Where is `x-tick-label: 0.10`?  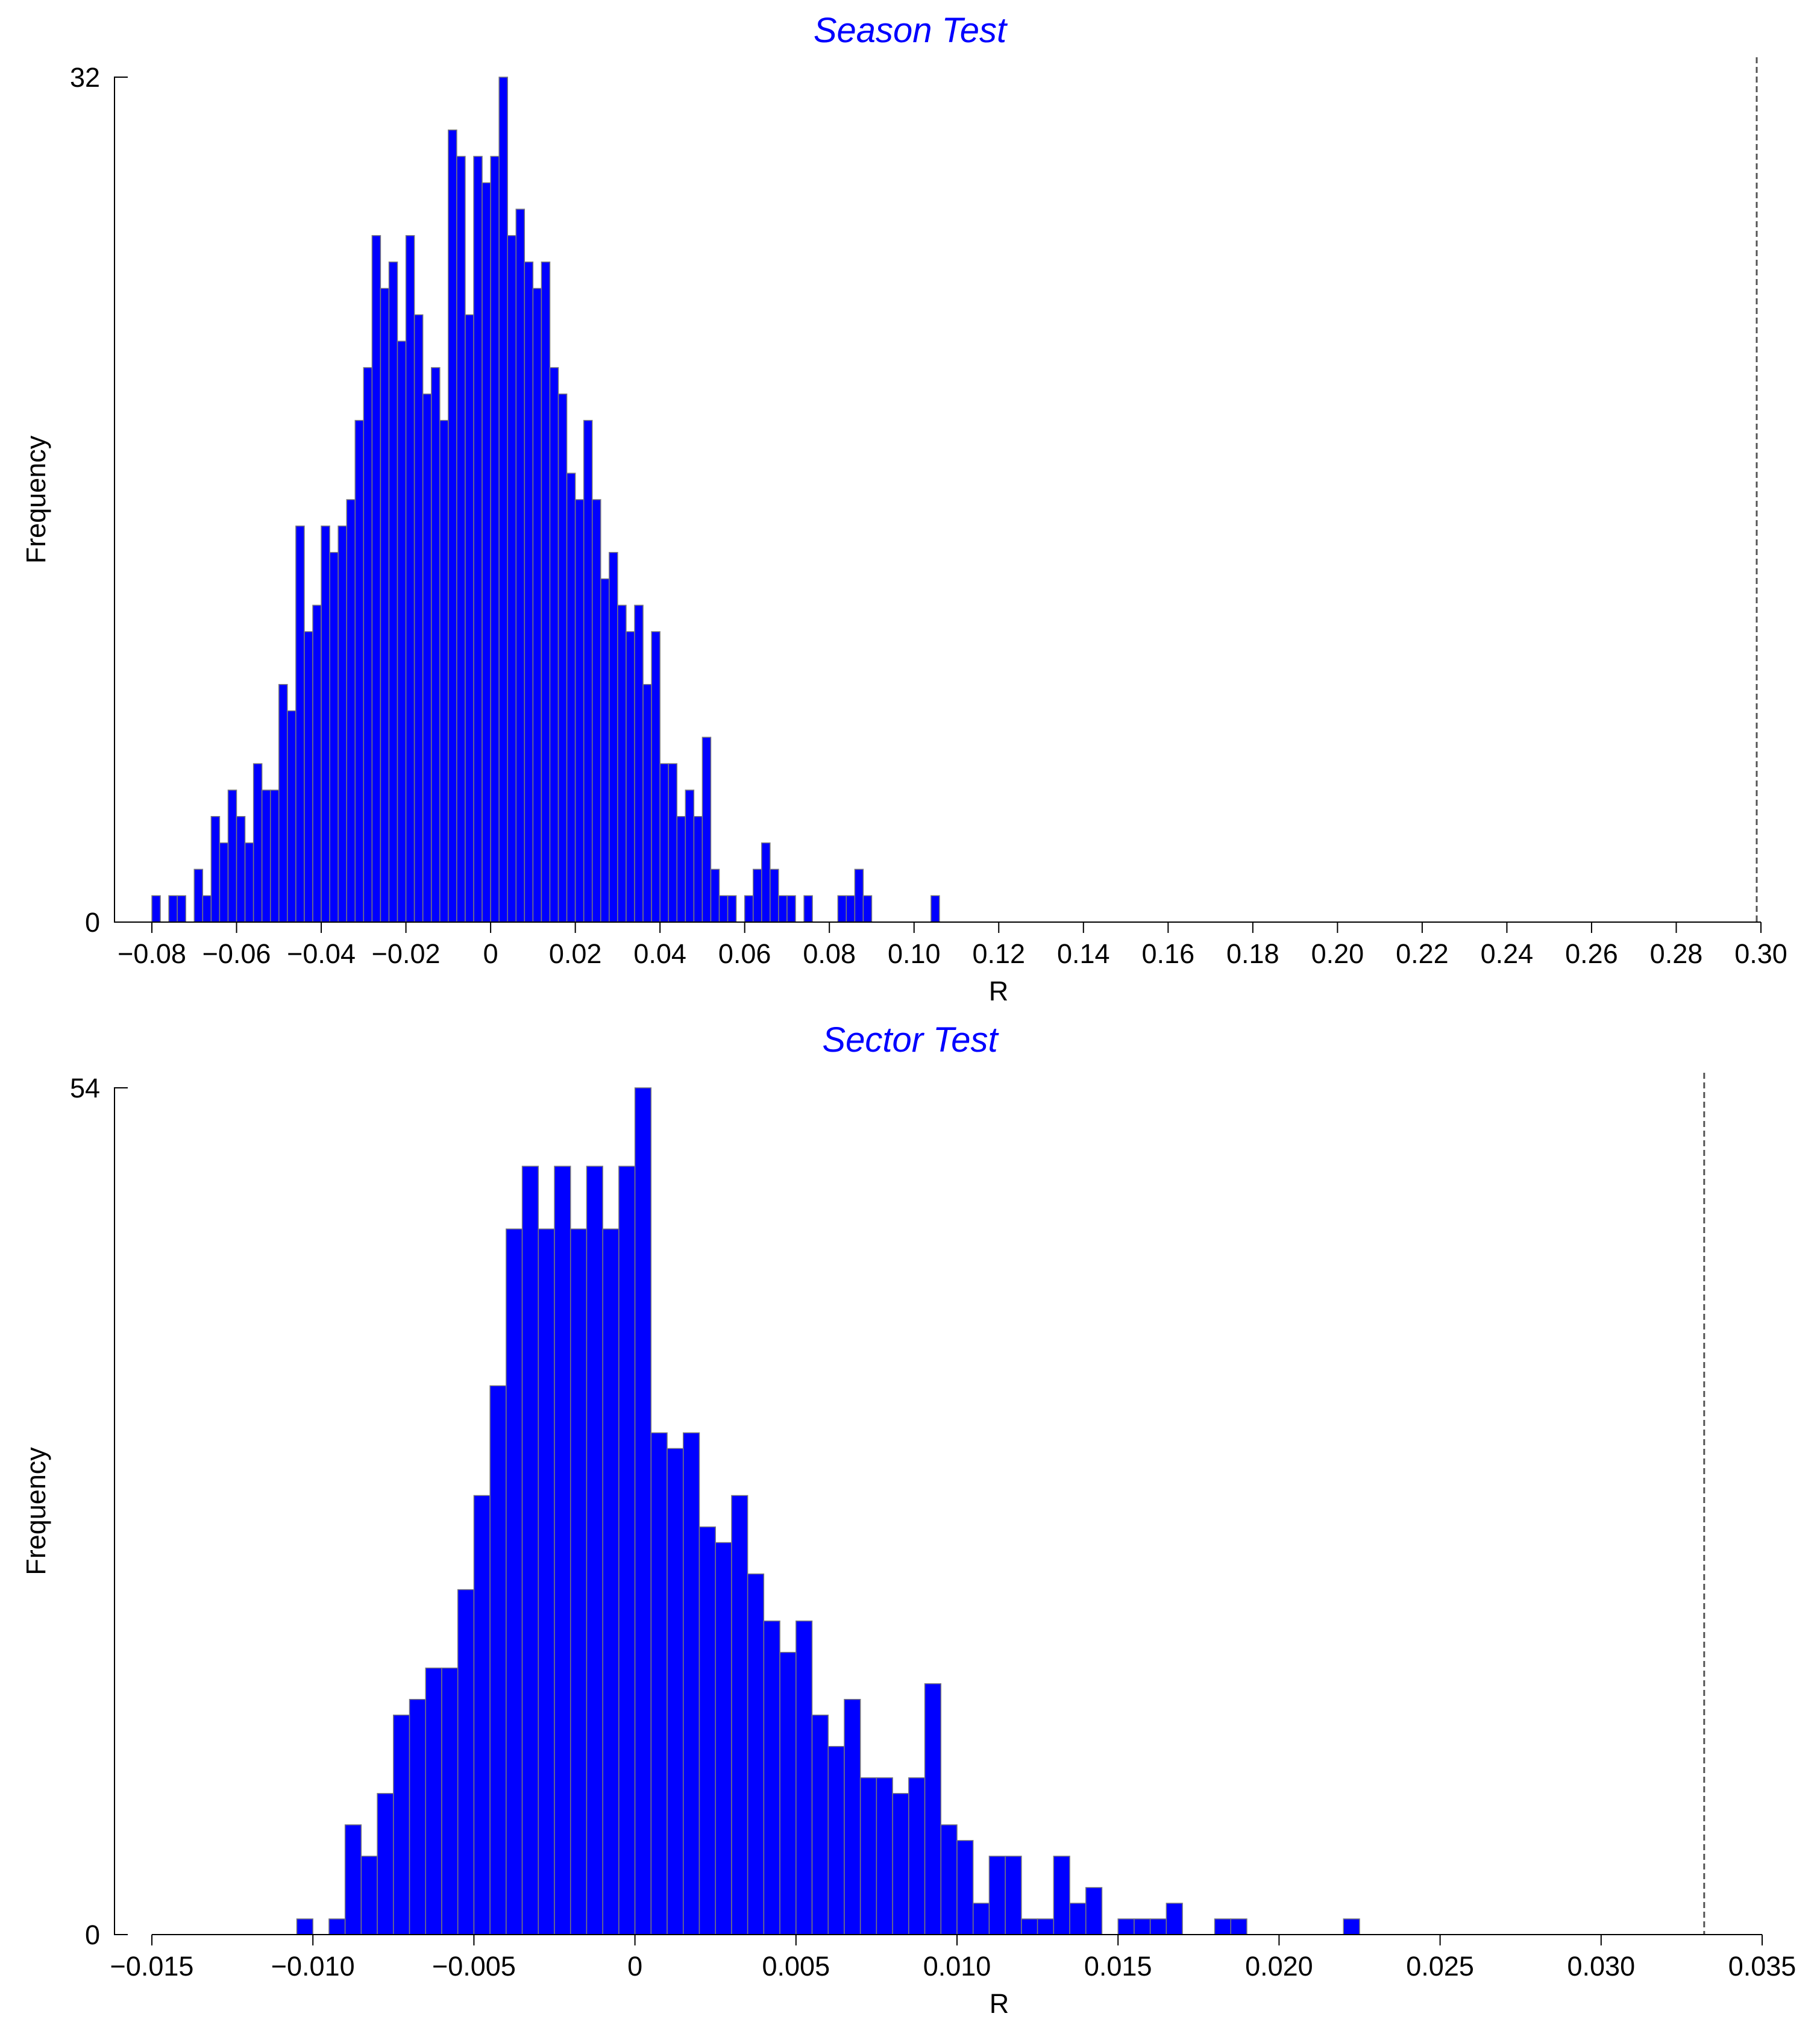 x-tick-label: 0.10 is located at coordinates (914, 953).